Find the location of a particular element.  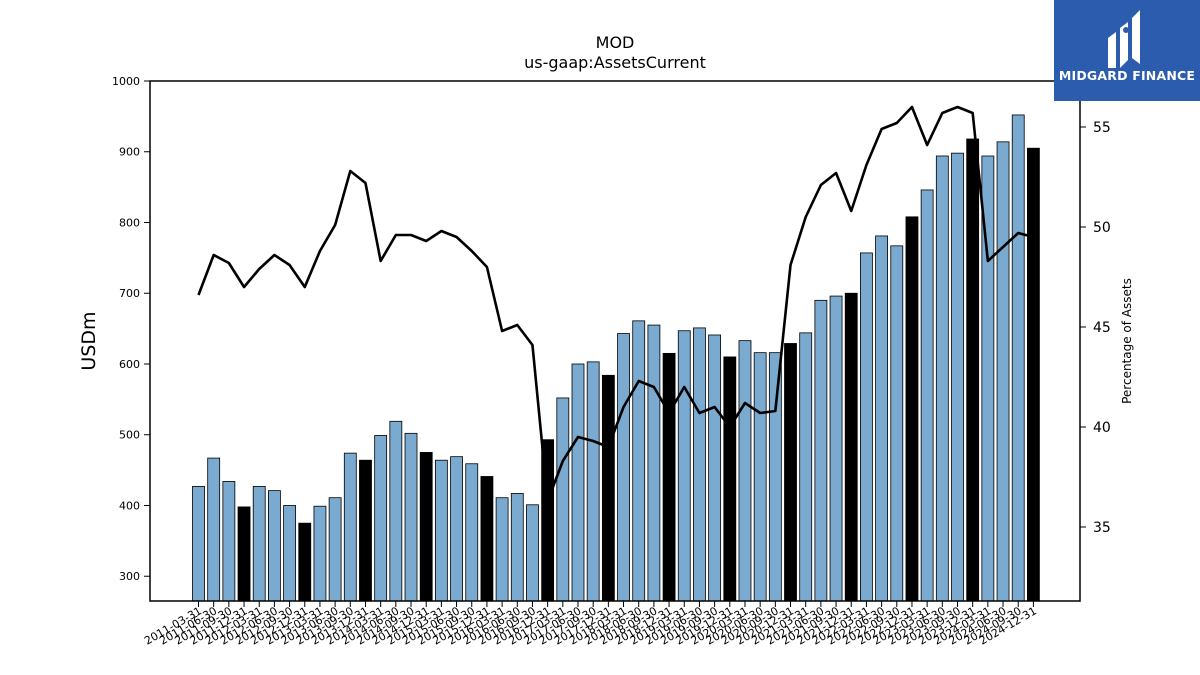

y2-tick-label: 40 is located at coordinates (1102, 428).